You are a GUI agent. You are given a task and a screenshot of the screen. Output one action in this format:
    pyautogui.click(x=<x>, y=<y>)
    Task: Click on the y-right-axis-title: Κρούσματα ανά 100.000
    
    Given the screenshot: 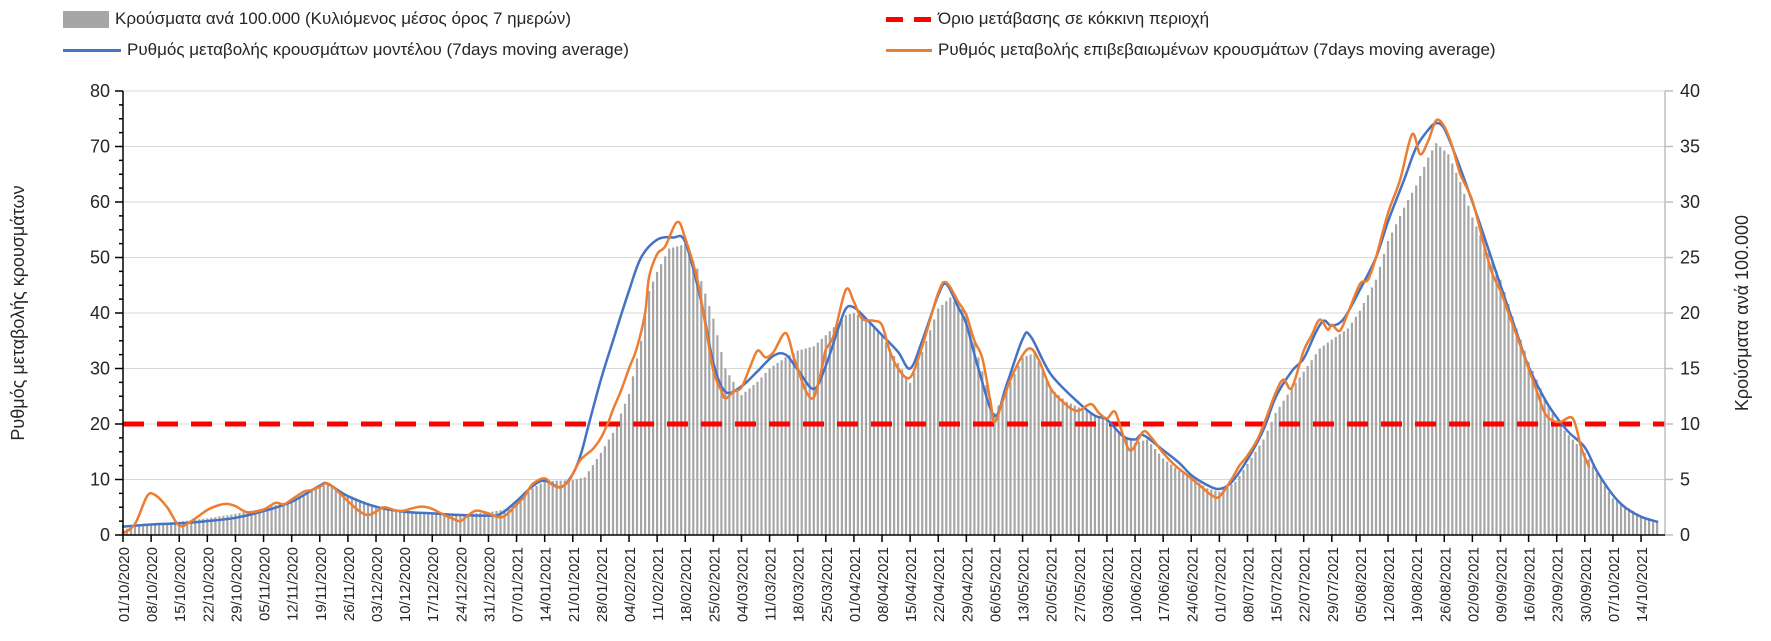 What is the action you would take?
    pyautogui.click(x=1742, y=313)
    